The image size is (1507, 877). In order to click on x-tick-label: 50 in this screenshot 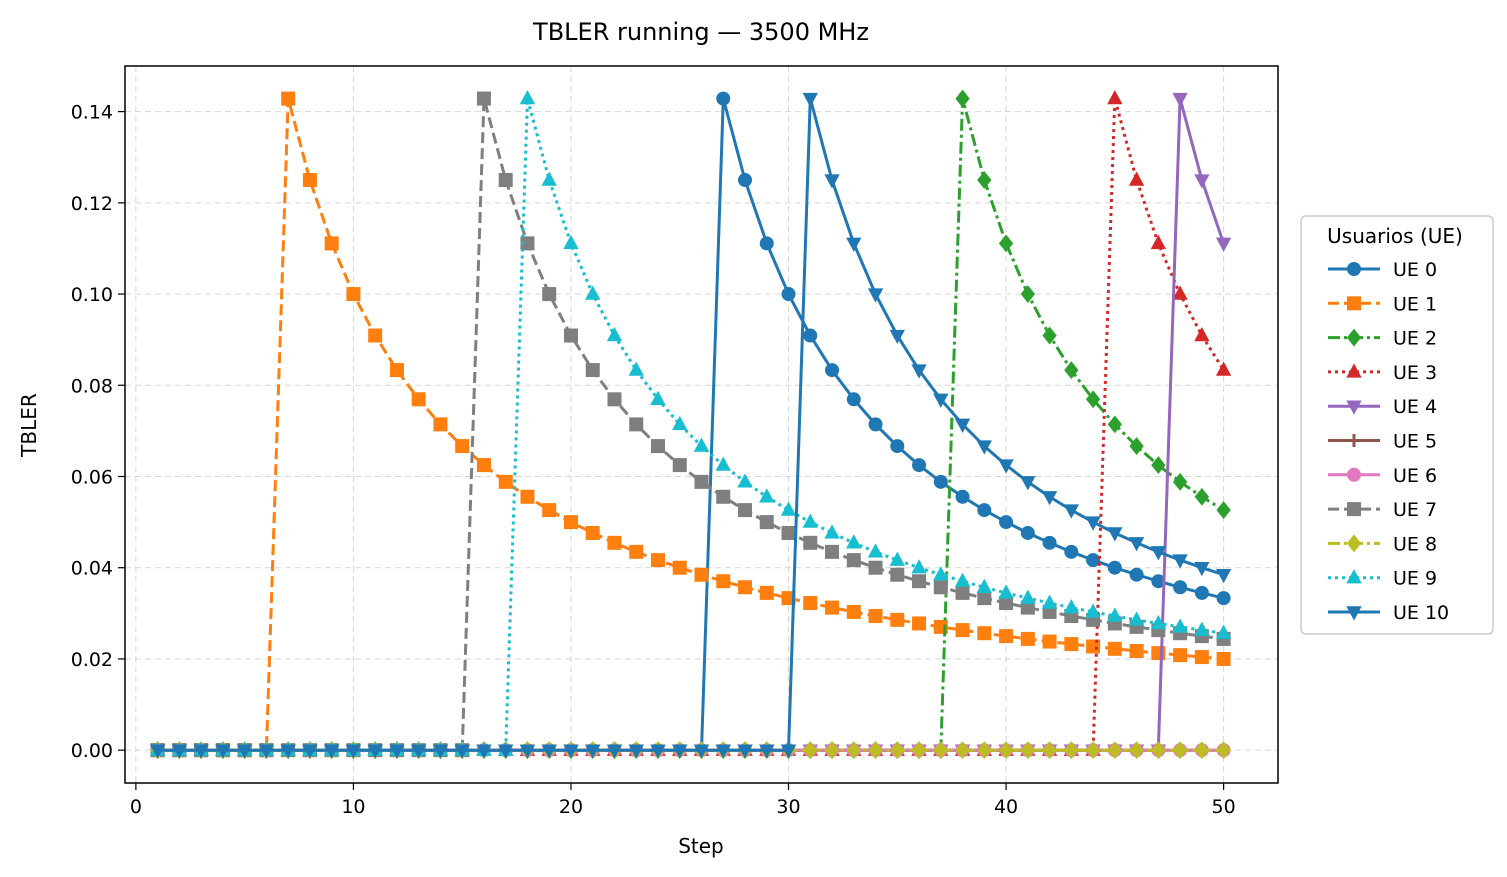, I will do `click(1224, 807)`.